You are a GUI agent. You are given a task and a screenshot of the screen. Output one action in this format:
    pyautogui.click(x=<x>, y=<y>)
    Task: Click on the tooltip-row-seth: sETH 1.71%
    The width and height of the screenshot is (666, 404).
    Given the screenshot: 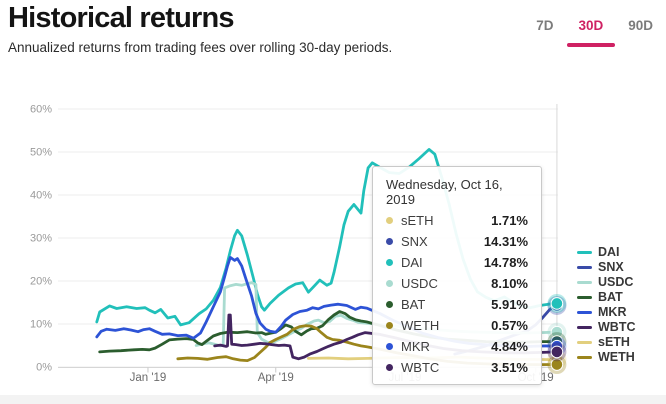 What is the action you would take?
    pyautogui.click(x=457, y=220)
    